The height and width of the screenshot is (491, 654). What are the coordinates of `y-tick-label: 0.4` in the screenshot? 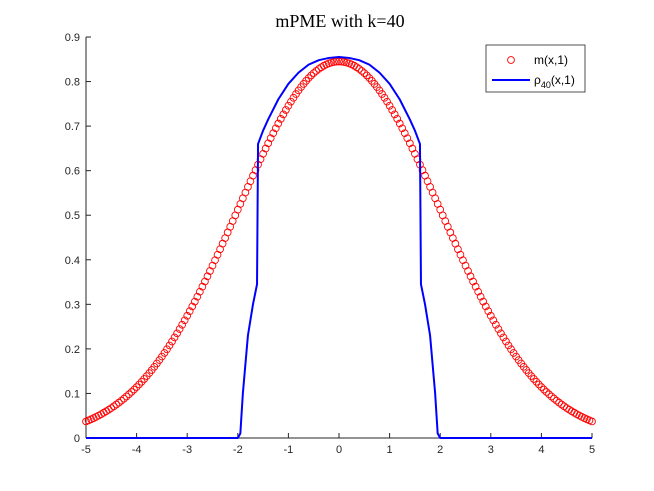 It's located at (72, 261).